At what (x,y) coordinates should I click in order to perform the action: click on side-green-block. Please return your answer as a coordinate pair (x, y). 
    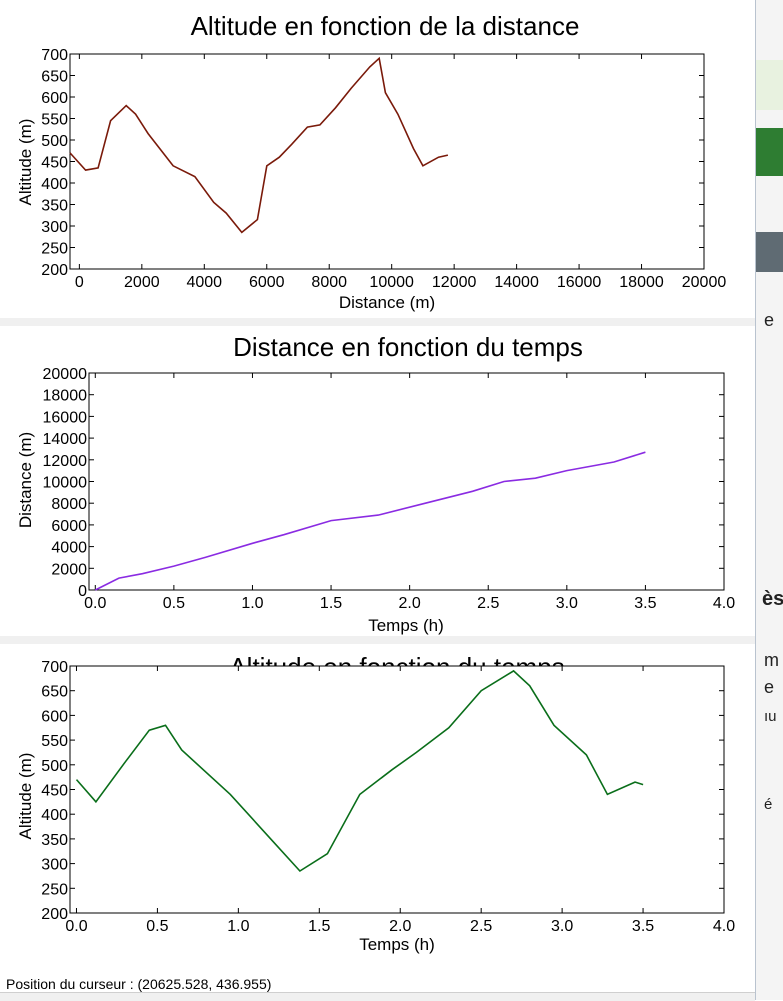
    Looking at the image, I should click on (769, 85).